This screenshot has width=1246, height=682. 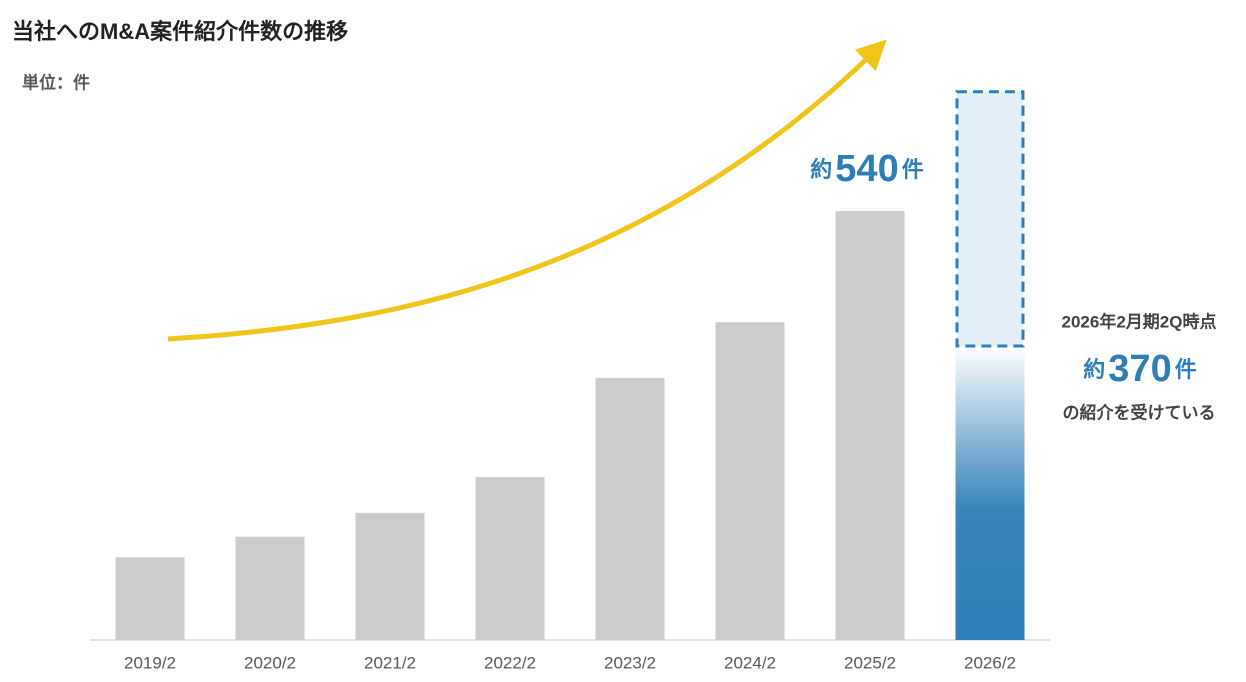 I want to click on x-tick-label: 2022/2, so click(x=510, y=662).